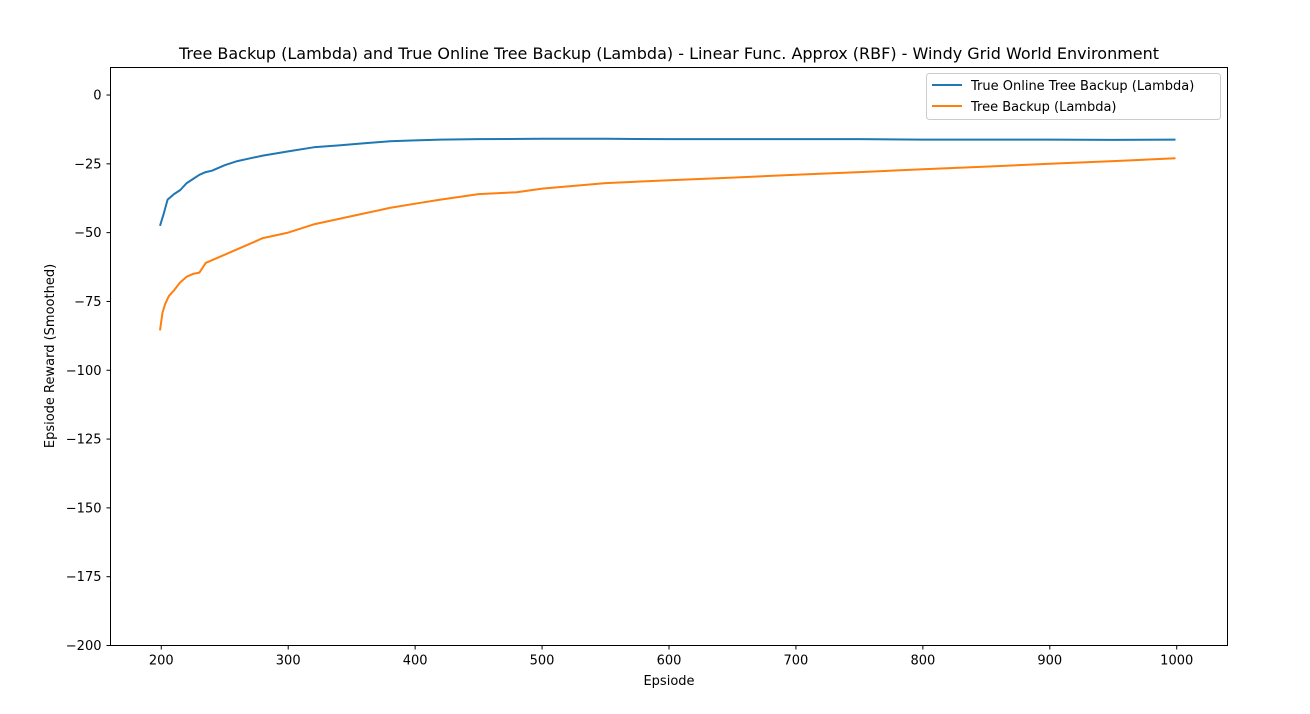 The image size is (1310, 714). I want to click on x-tick-label: 300, so click(288, 661).